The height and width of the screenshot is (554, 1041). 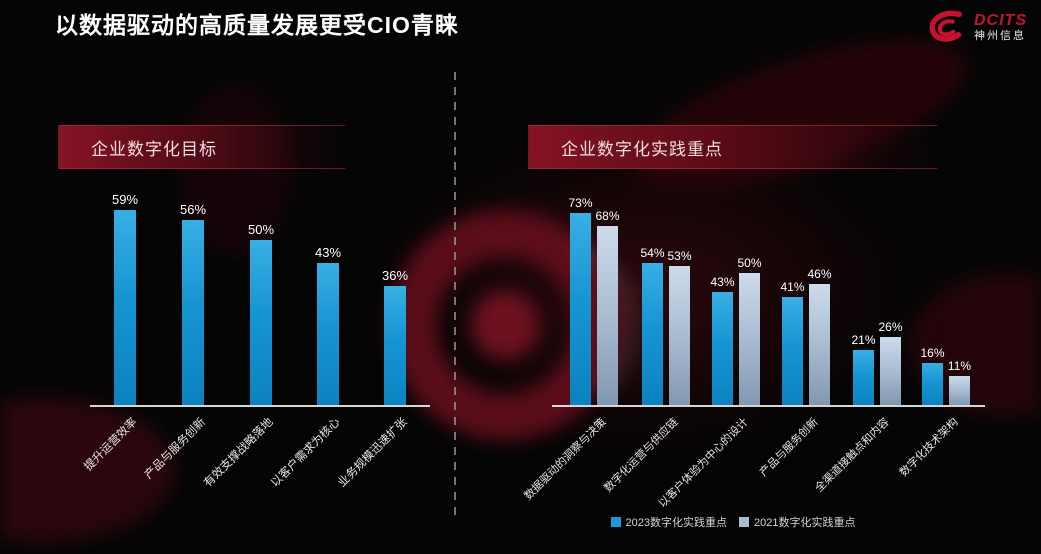 What do you see at coordinates (257, 25) in the screenshot?
I see `page-title: 以数据驱动的高质量发展更受CIO青睐` at bounding box center [257, 25].